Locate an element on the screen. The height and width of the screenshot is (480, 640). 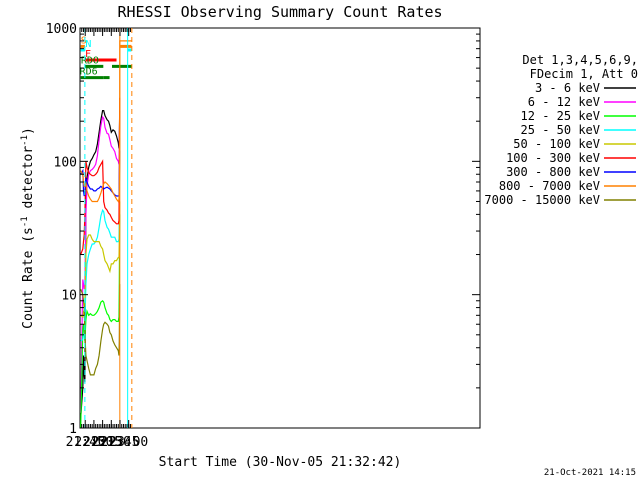
footer-date: 21-Oct-2021 14:15 is located at coordinates (590, 473).